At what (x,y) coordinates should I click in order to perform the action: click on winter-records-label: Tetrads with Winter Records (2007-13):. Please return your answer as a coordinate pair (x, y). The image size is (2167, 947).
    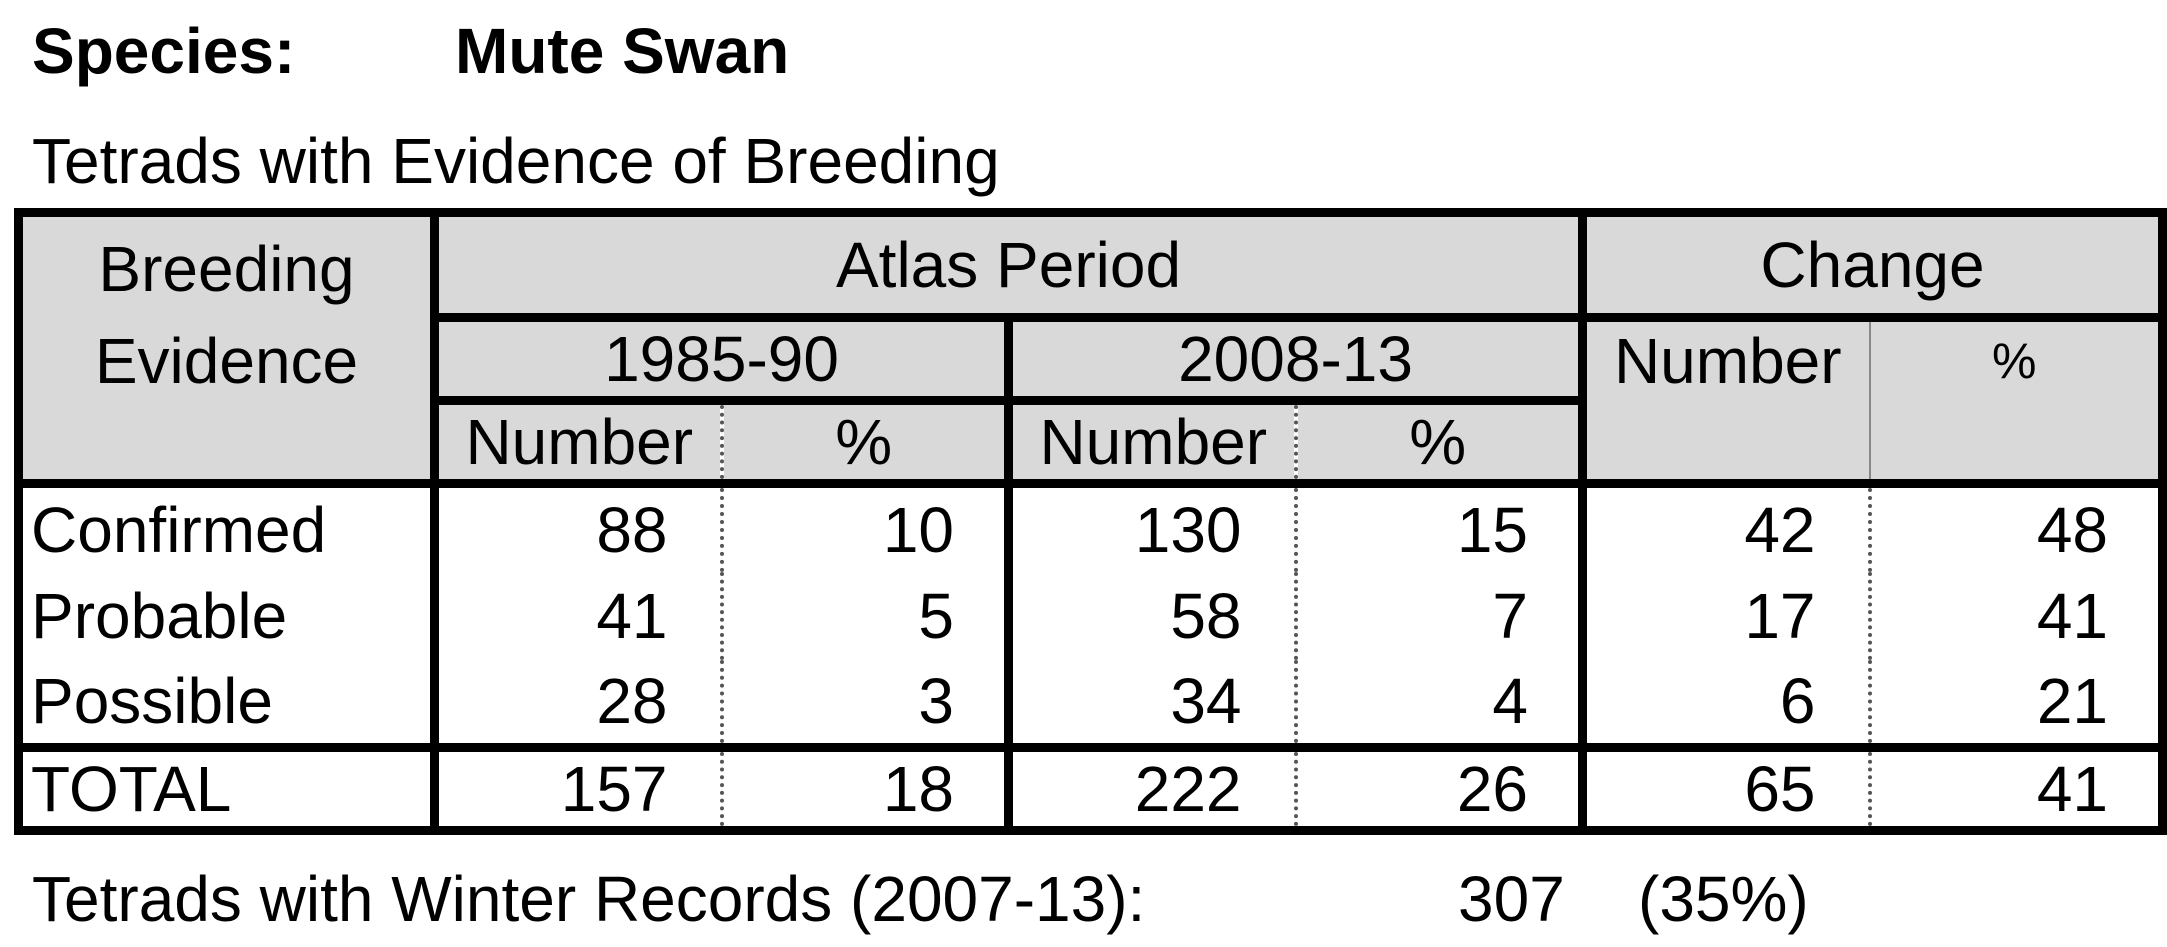
    Looking at the image, I should click on (589, 899).